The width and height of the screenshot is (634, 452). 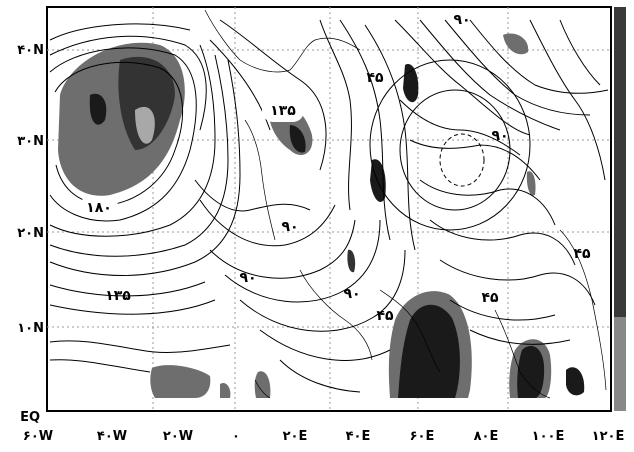 I want to click on lon-label-60e: ۶۰E, so click(x=422, y=436).